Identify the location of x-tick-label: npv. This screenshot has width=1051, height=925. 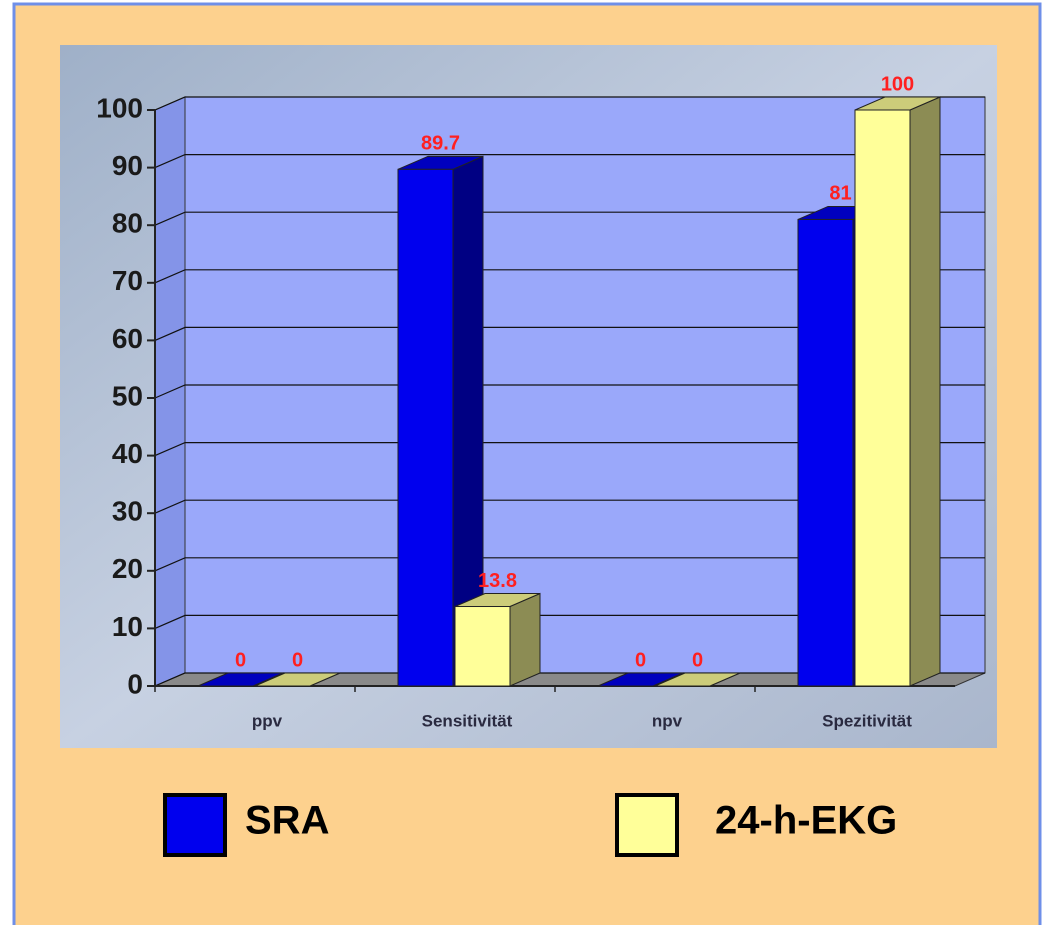
(667, 720).